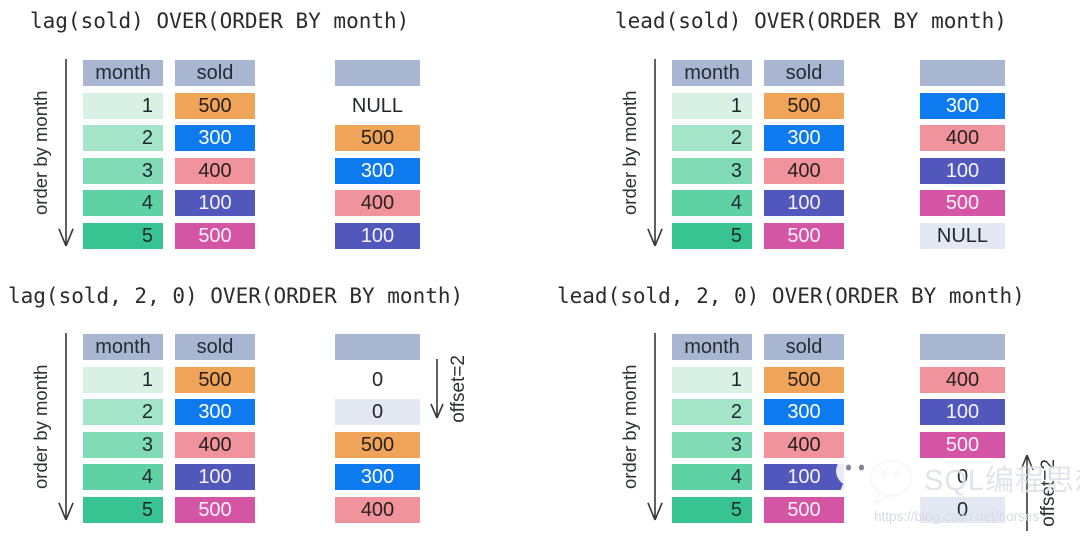 The width and height of the screenshot is (1080, 543). What do you see at coordinates (458, 389) in the screenshot?
I see `offset-label: offset=2` at bounding box center [458, 389].